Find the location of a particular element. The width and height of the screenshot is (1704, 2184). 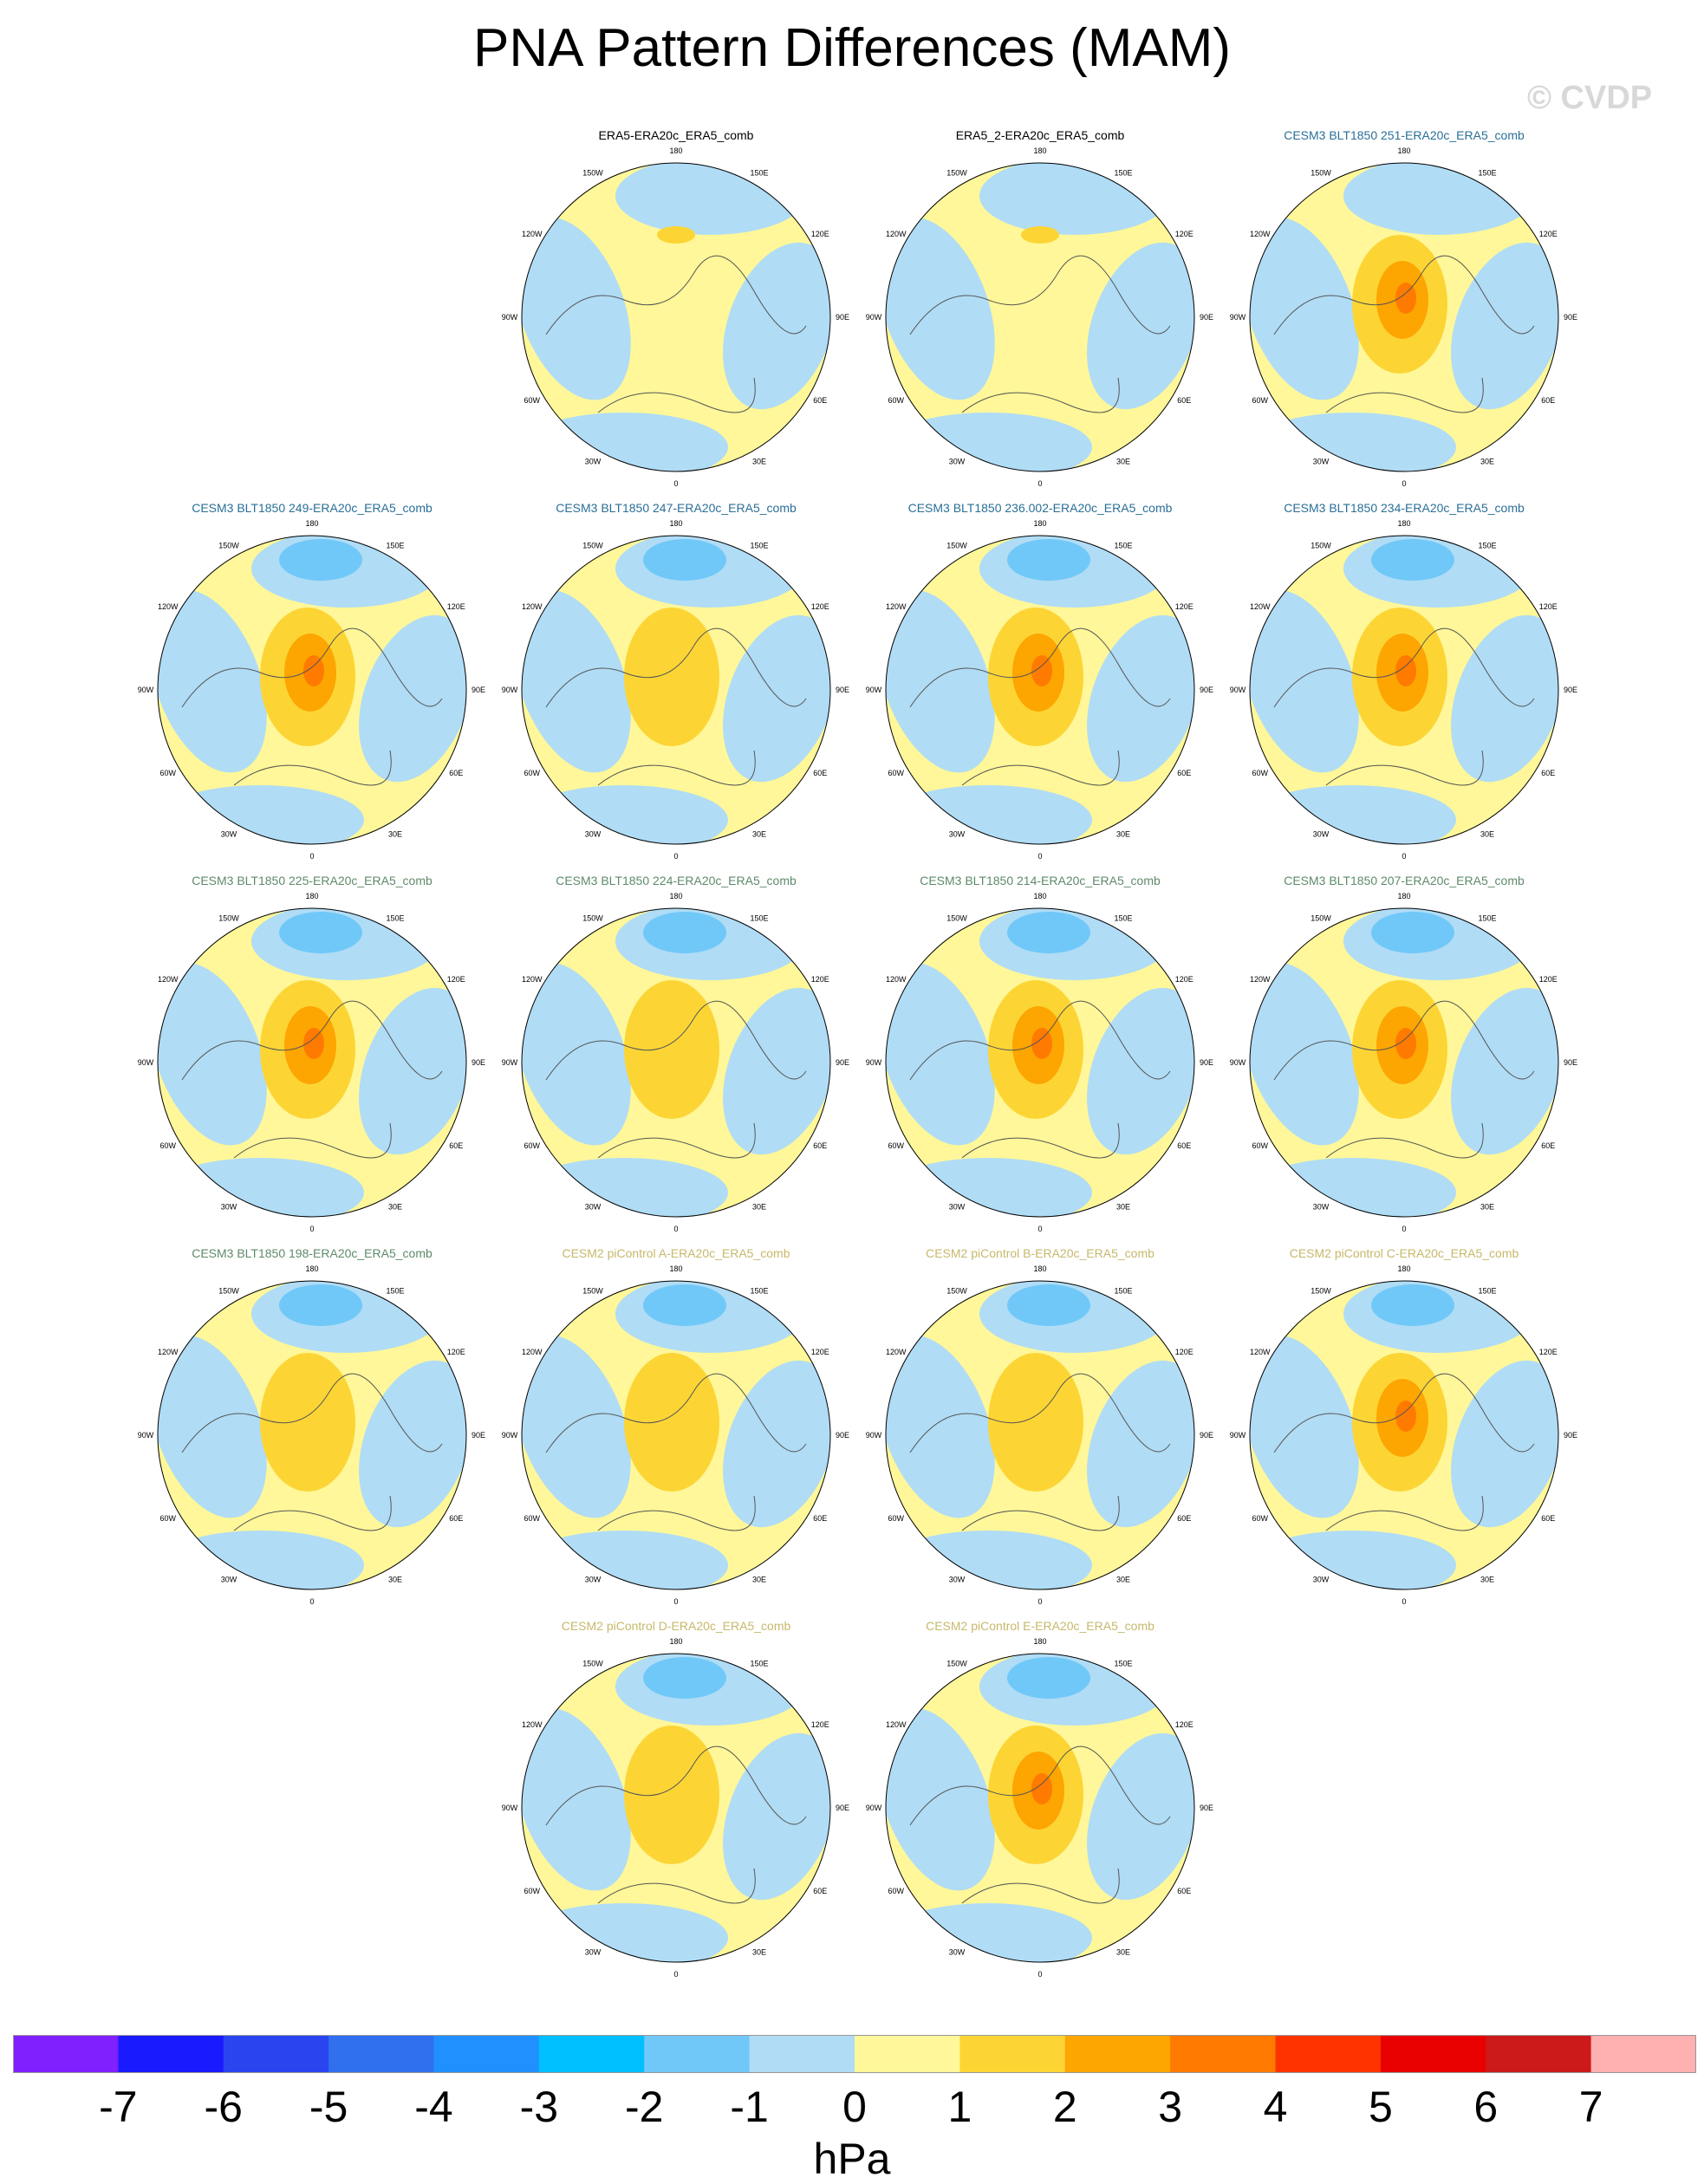

colorbar-tick-label: 6 is located at coordinates (1486, 2107).